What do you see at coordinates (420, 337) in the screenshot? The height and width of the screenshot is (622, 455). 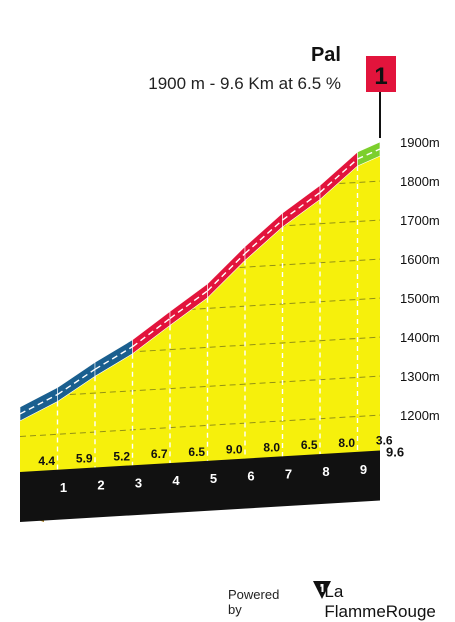 I see `y-tick-label: 1400m` at bounding box center [420, 337].